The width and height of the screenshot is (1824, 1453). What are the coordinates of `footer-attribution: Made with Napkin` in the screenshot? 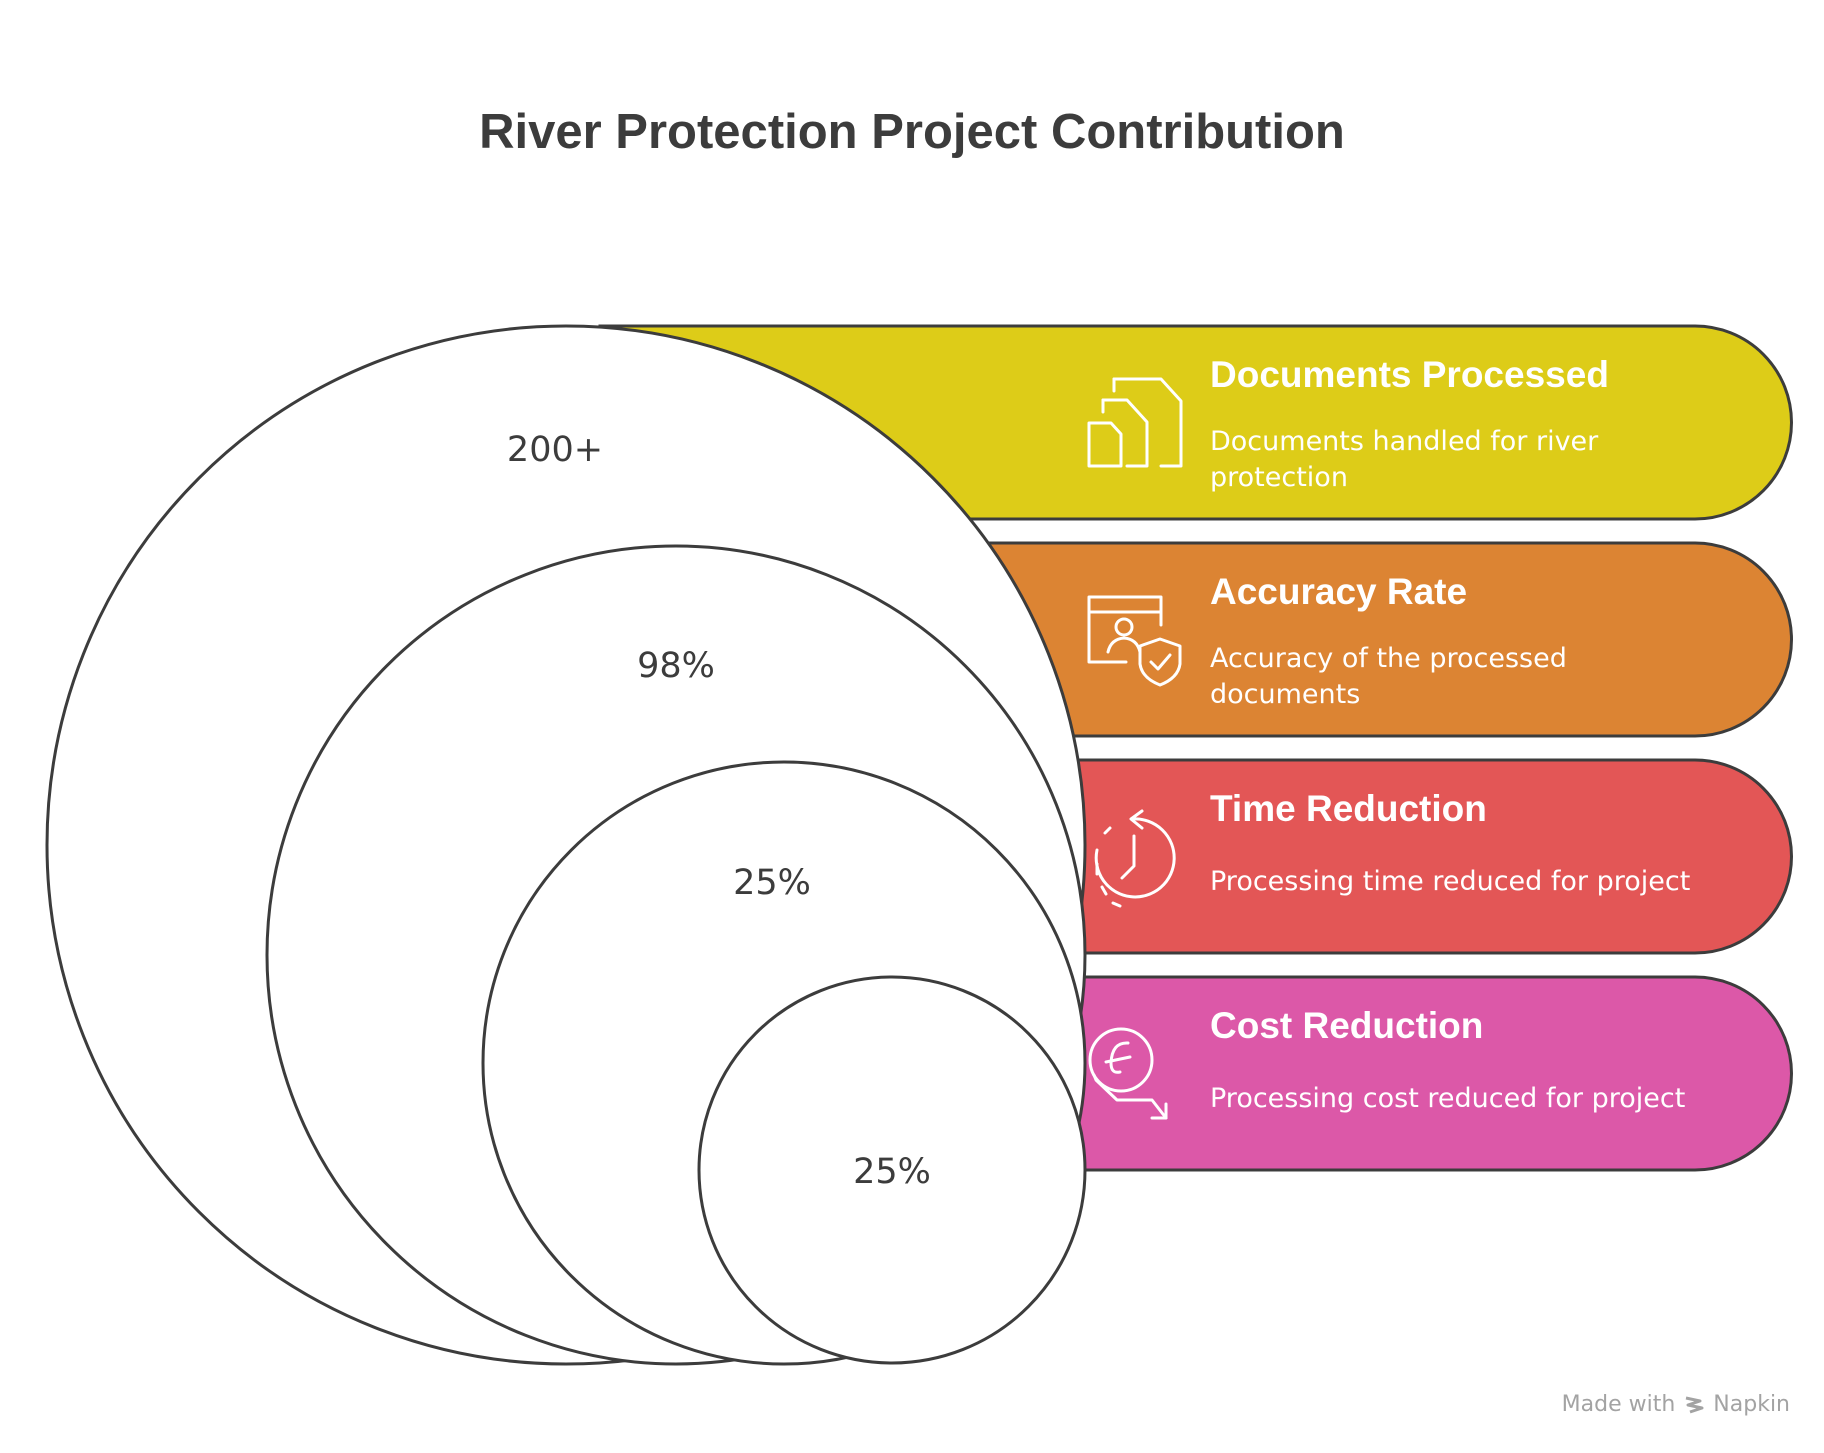 It's located at (1676, 1404).